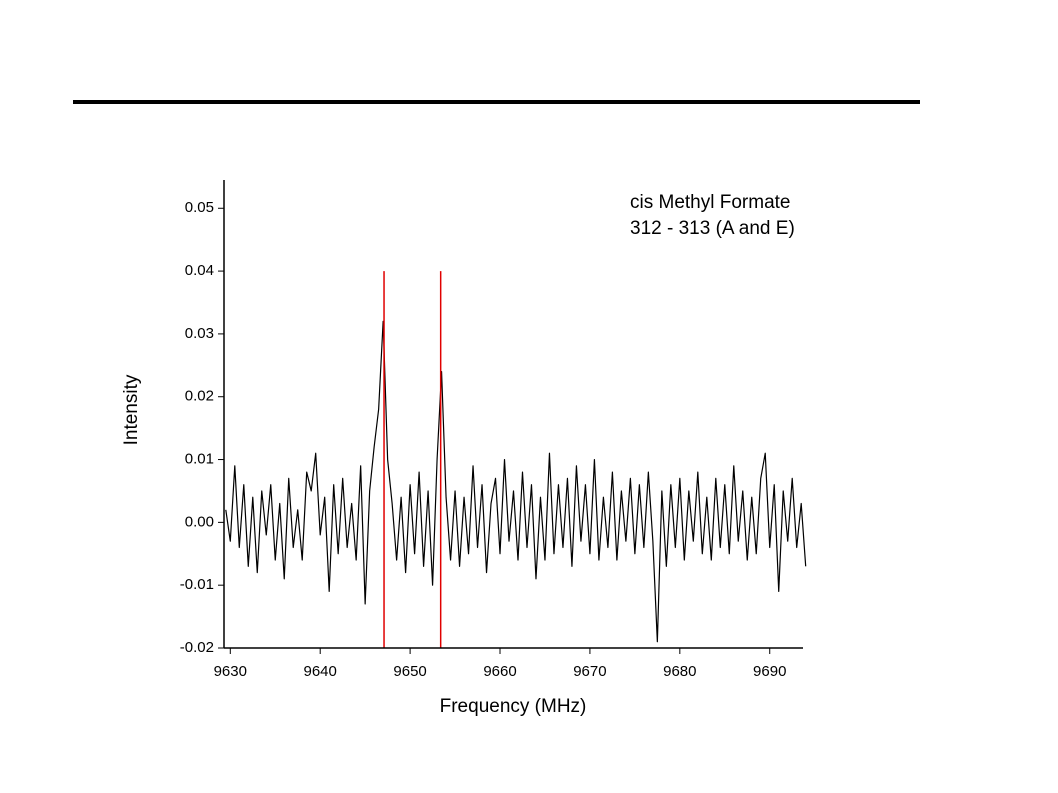 The image size is (1058, 793). I want to click on x-tick-label: 9660, so click(499, 671).